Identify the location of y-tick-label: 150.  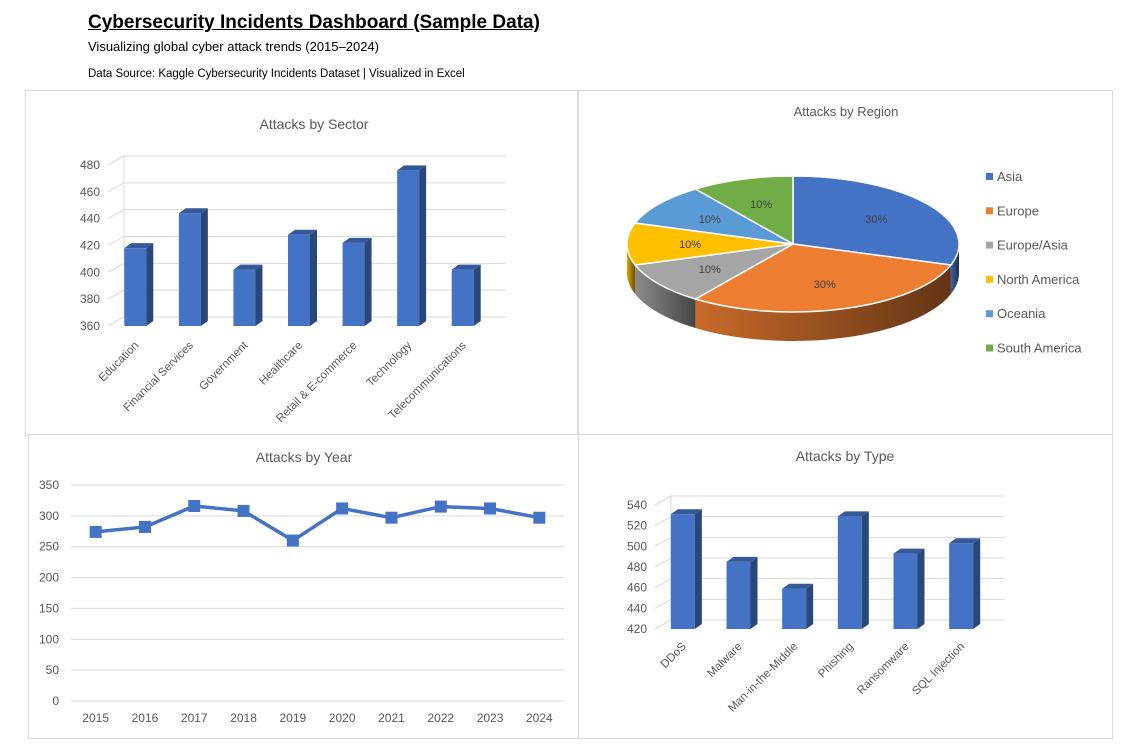
(49, 608).